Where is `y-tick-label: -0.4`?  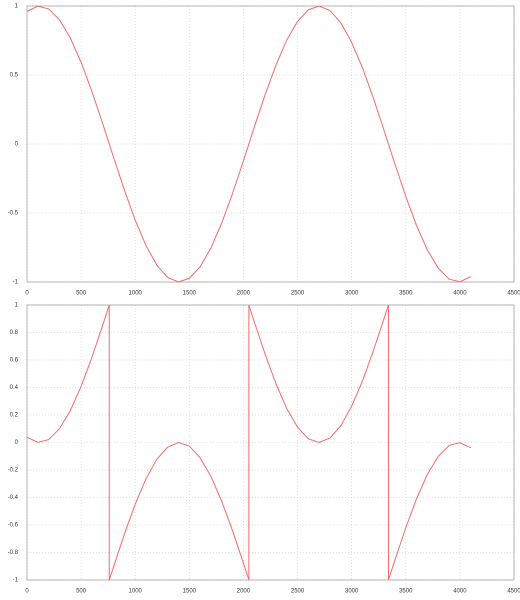
y-tick-label: -0.4 is located at coordinates (13, 498).